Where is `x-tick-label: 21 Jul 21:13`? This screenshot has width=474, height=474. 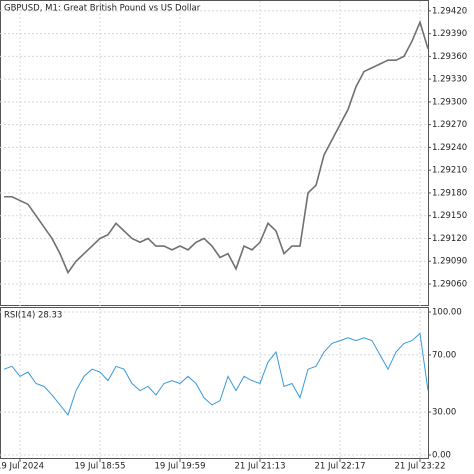 x-tick-label: 21 Jul 21:13 is located at coordinates (260, 467).